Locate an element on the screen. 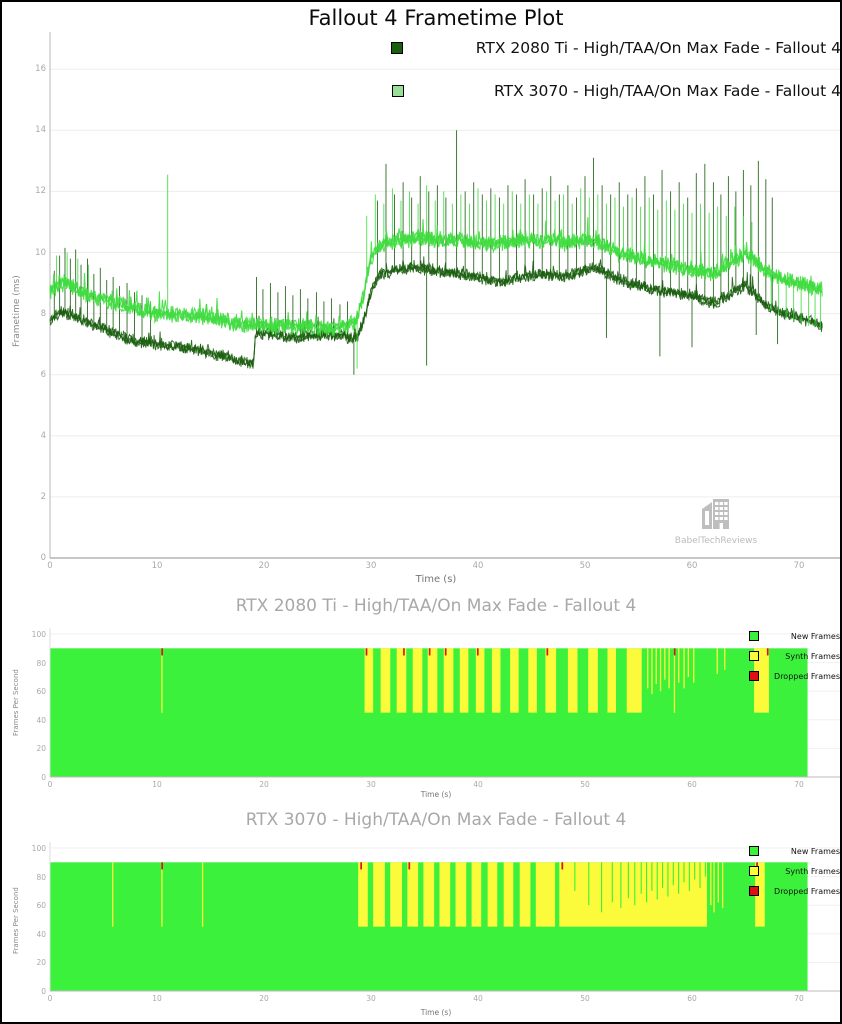  legend-swatch-dropped-frames is located at coordinates (754, 891).